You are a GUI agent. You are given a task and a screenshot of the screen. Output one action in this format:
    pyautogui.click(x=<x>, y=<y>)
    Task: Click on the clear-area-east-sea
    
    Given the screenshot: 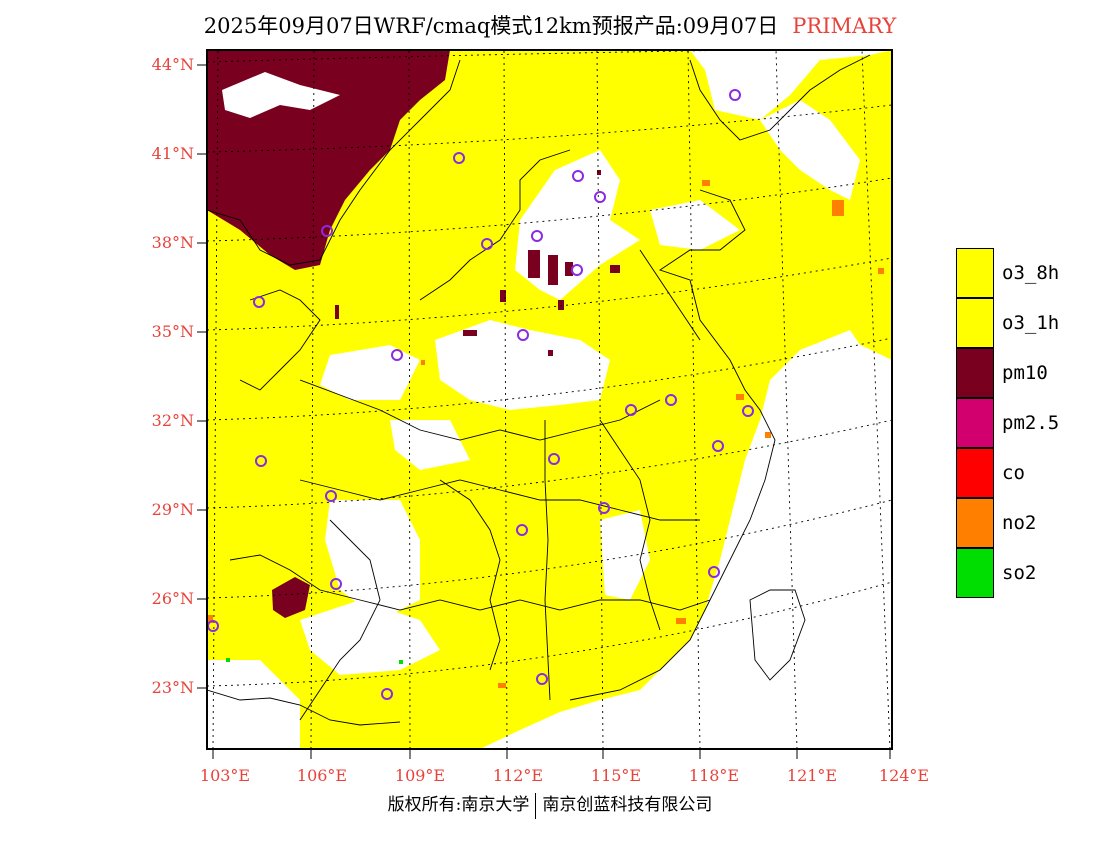 What is the action you would take?
    pyautogui.click(x=756, y=544)
    